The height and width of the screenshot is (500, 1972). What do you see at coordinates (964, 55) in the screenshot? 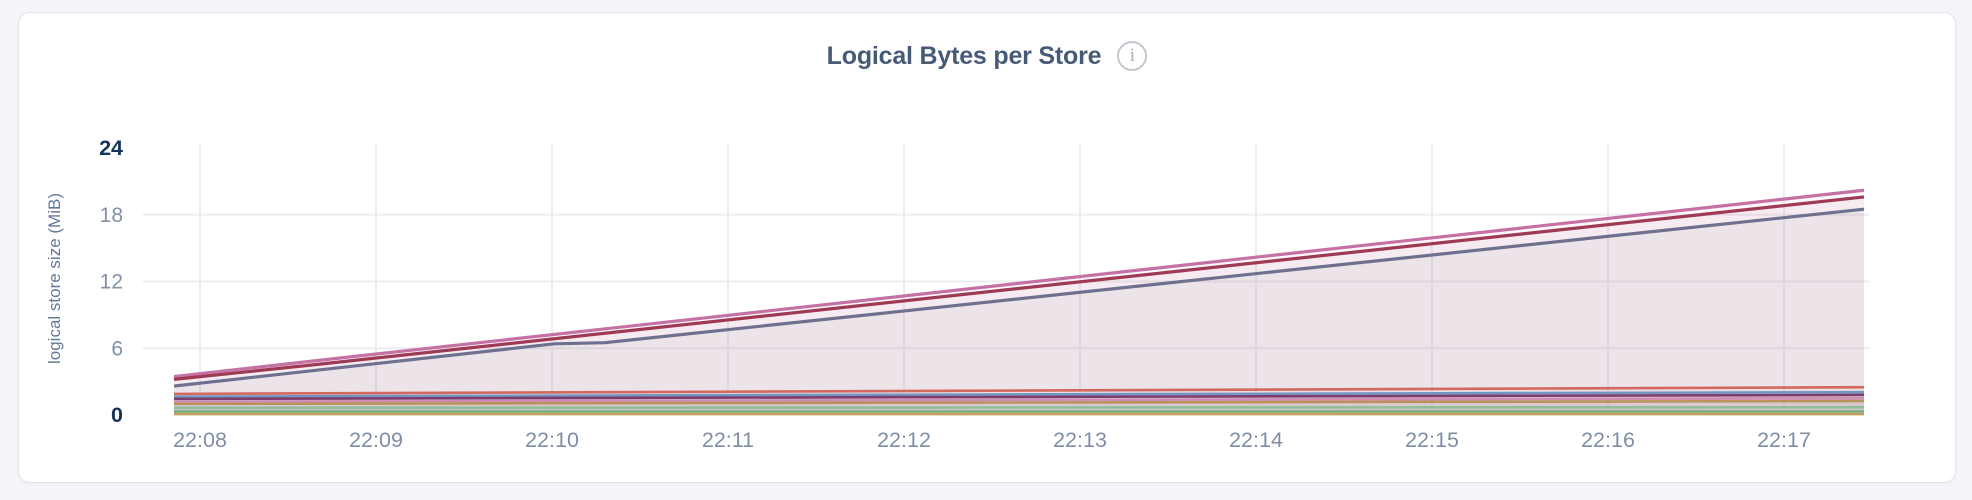
I see `chart-title: Logical Bytes per Store` at bounding box center [964, 55].